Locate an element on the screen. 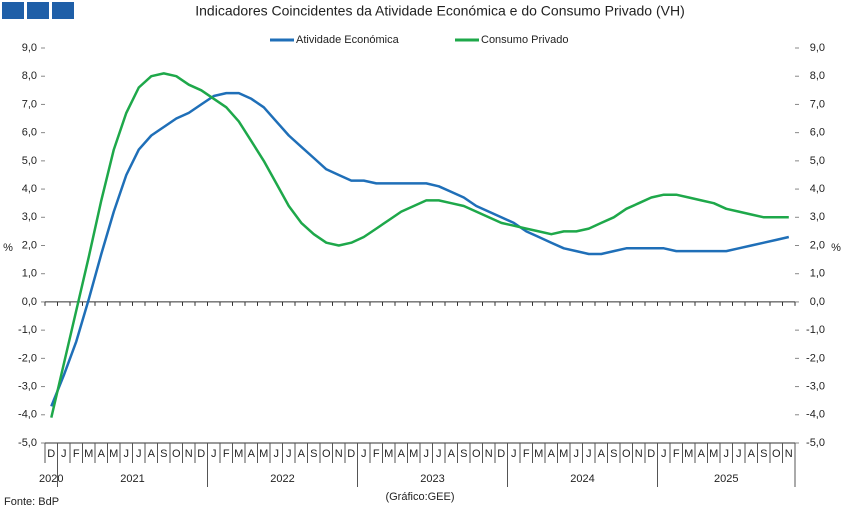 The height and width of the screenshot is (515, 845). y-tick-label: 8,0 is located at coordinates (29, 76).